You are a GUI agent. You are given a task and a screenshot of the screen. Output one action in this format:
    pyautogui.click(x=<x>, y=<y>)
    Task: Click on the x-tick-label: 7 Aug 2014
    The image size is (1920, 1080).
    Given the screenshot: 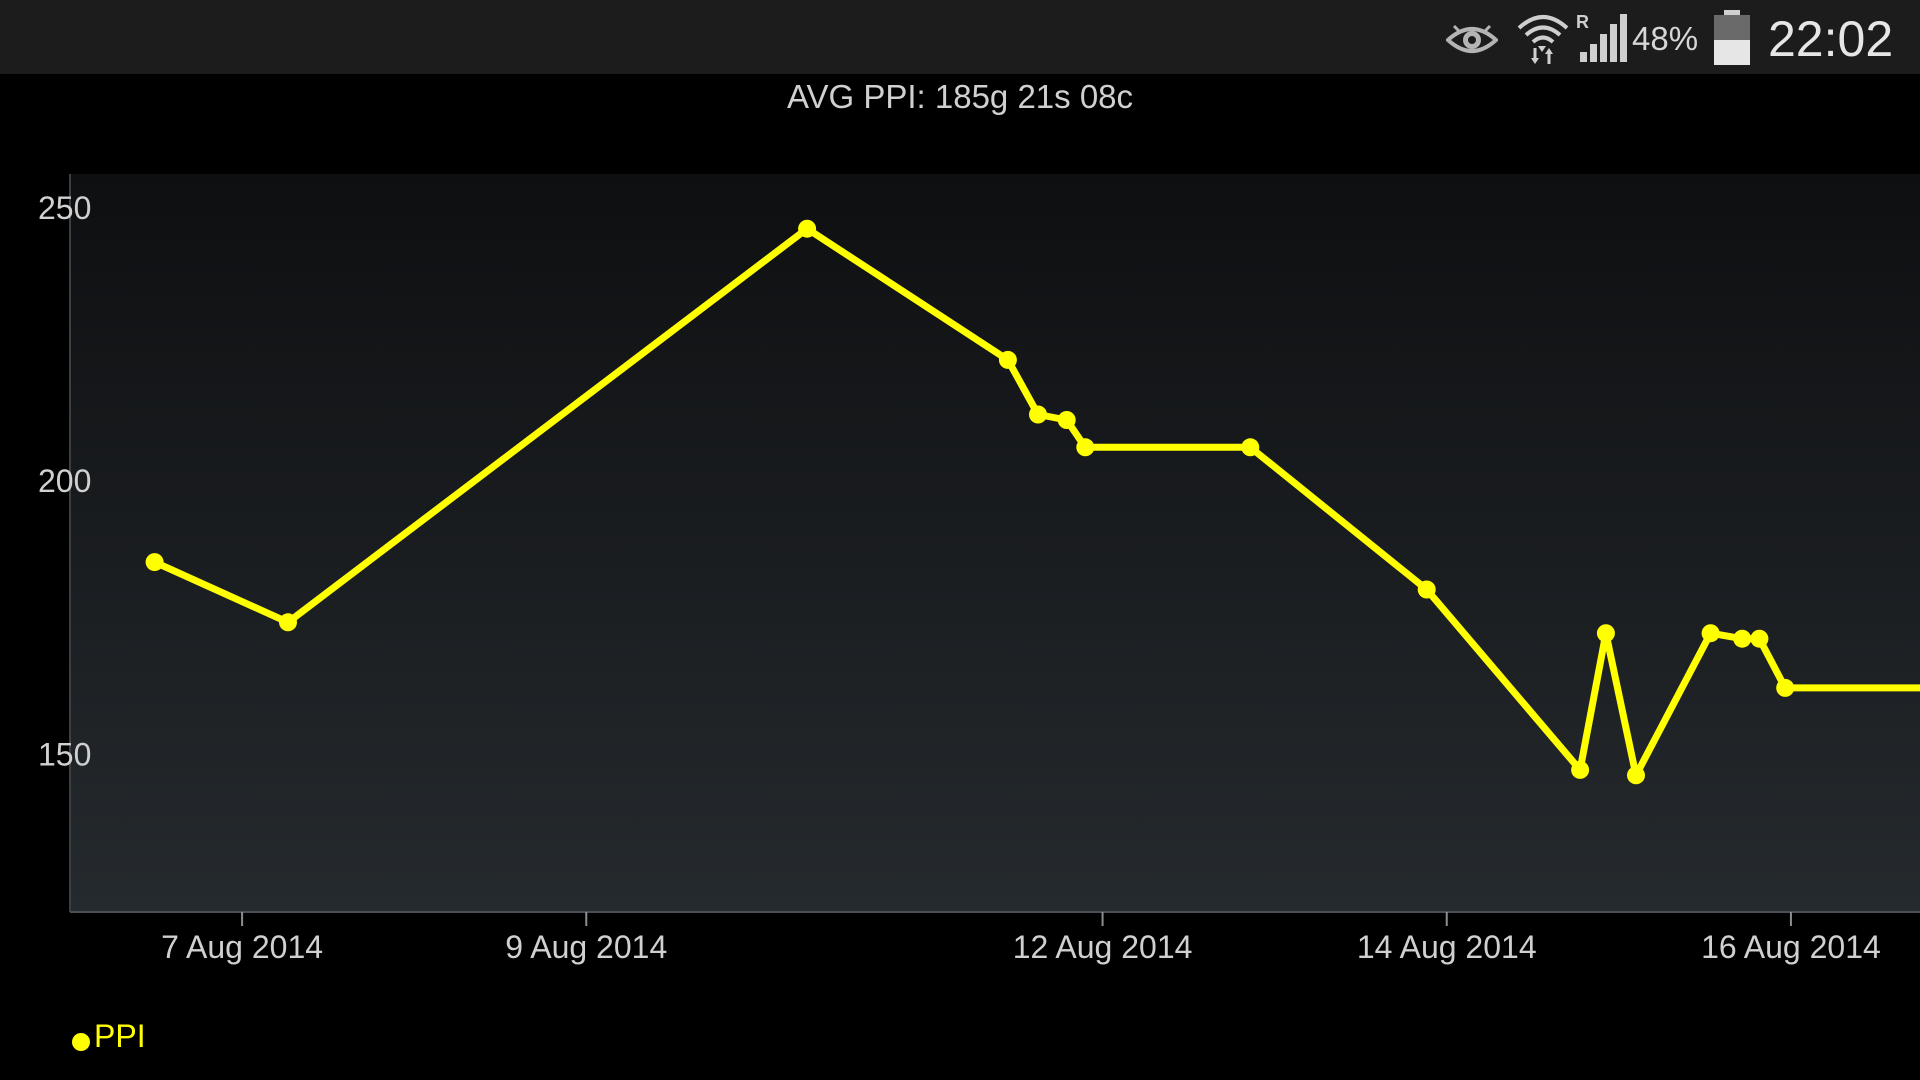 What is the action you would take?
    pyautogui.click(x=242, y=947)
    